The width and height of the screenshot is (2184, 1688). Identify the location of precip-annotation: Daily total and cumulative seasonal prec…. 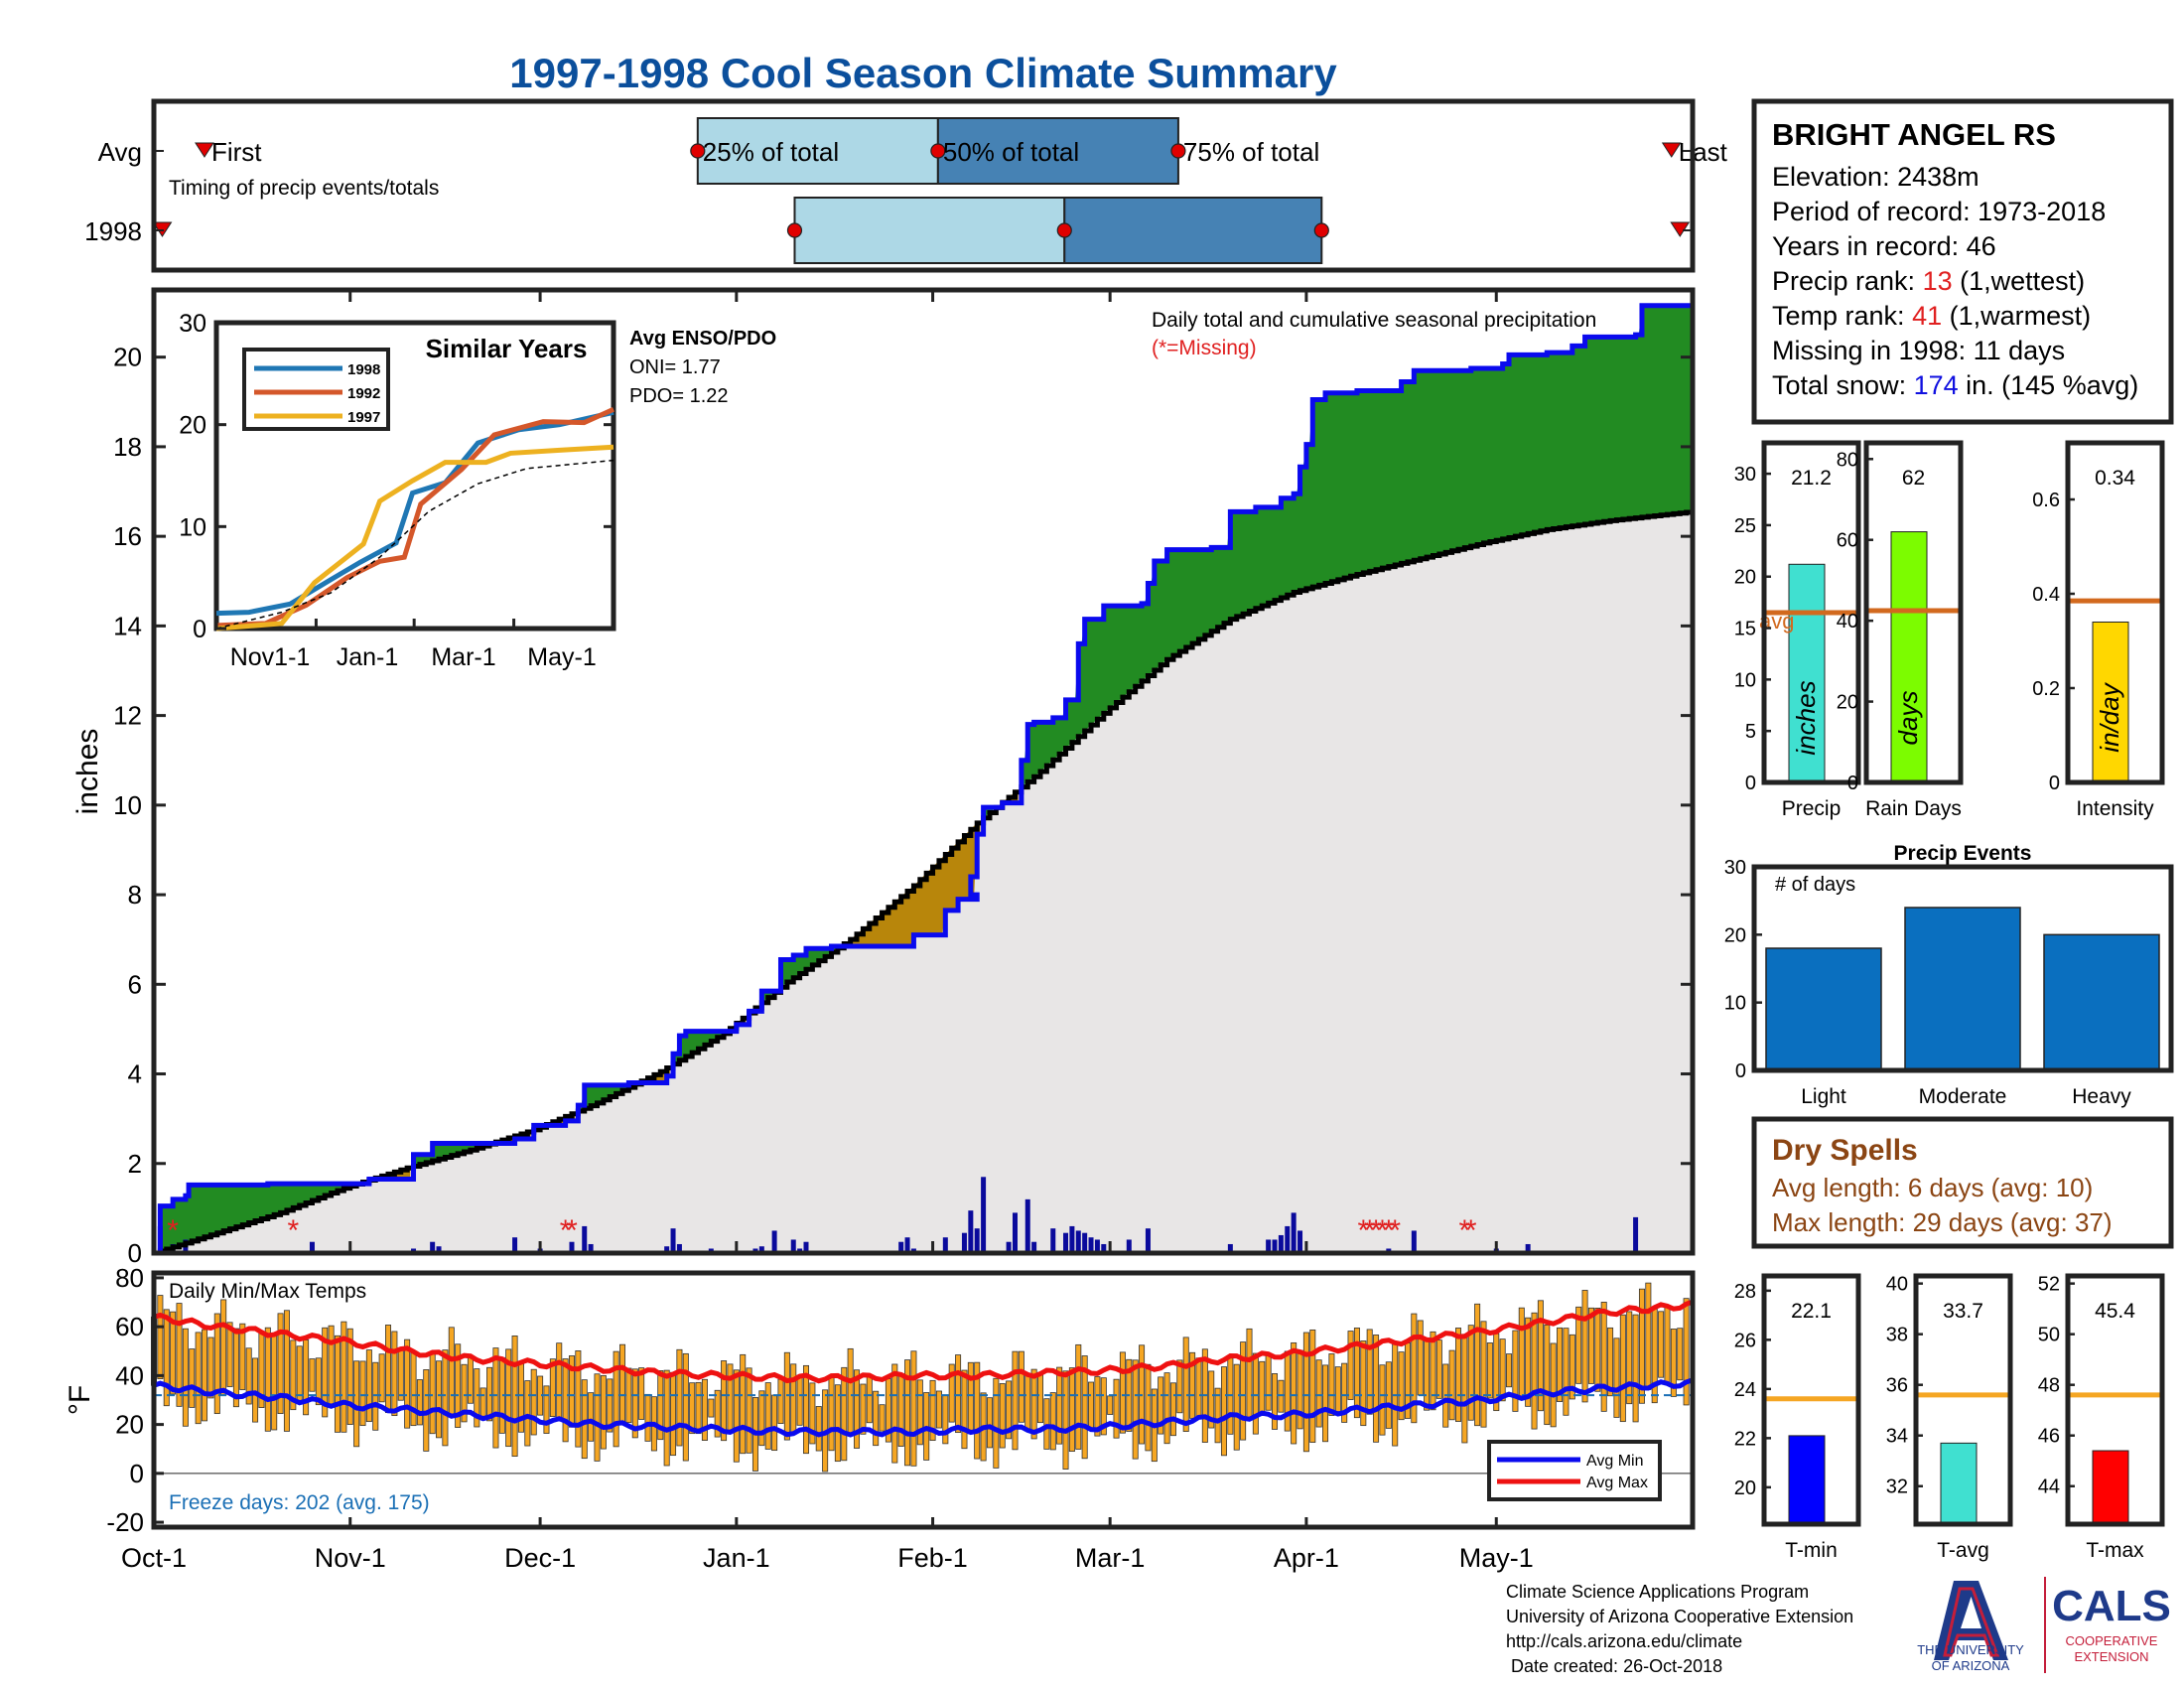
(1374, 320).